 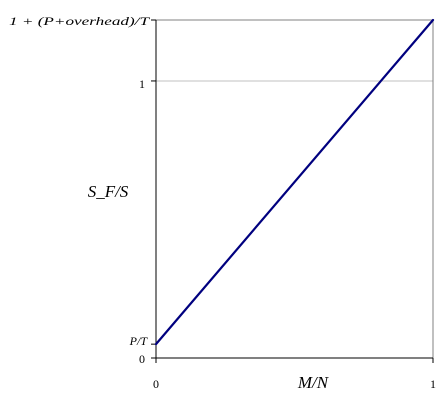 I want to click on y-tick-label-max: 1 + (P+overhead)/T, so click(x=80, y=21).